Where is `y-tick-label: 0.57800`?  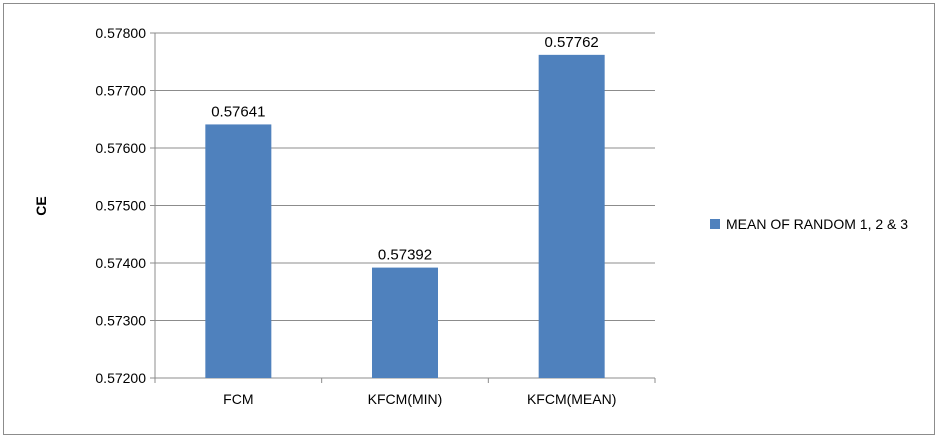
y-tick-label: 0.57800 is located at coordinates (120, 33).